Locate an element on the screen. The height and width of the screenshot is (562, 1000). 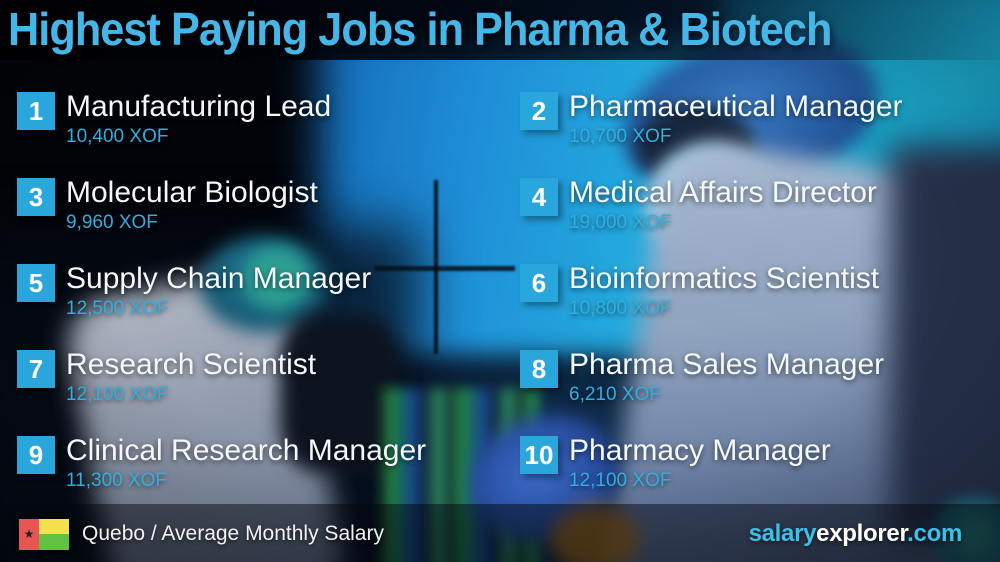
job-entry-5: 5 Supply Chain Manager 12,500 XOF is located at coordinates (221, 305).